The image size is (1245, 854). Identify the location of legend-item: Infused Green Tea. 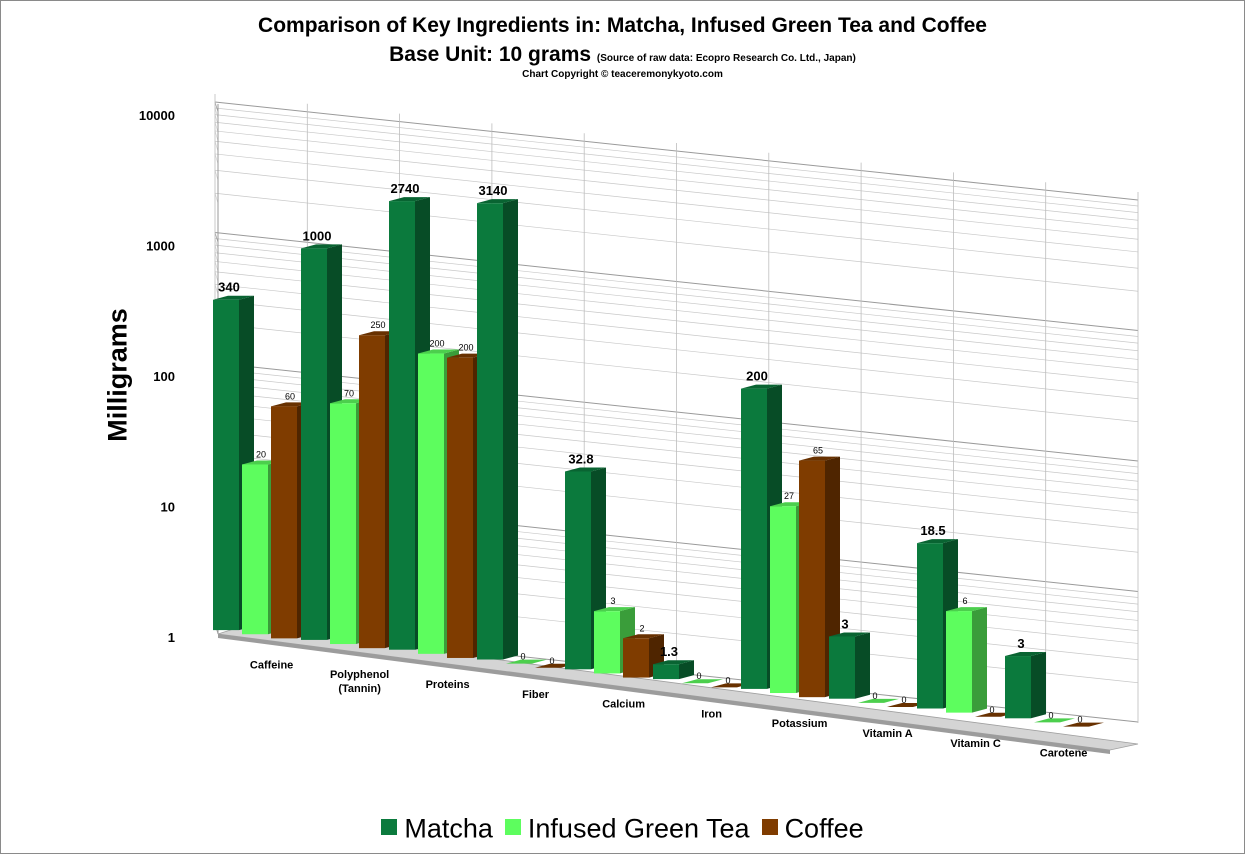
(627, 828).